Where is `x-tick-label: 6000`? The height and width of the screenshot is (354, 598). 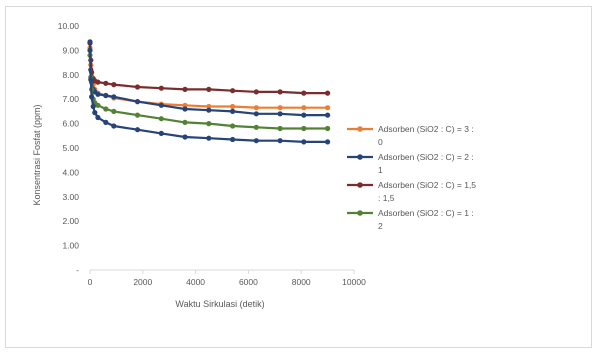 x-tick-label: 6000 is located at coordinates (248, 282).